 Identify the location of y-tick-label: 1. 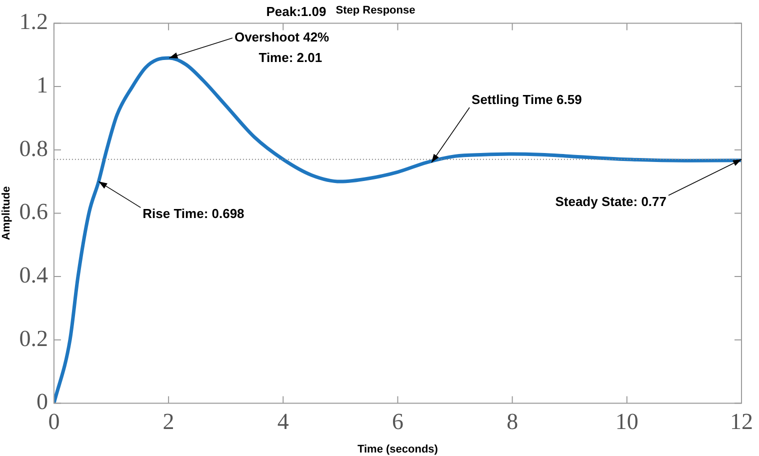
(42, 85).